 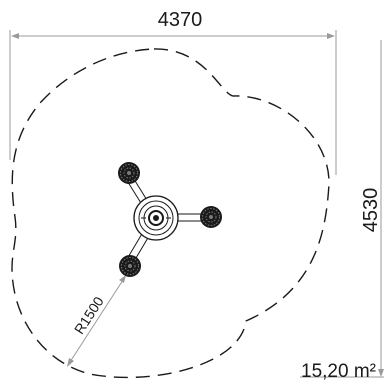 I want to click on radius-dimension-line, so click(x=96, y=321).